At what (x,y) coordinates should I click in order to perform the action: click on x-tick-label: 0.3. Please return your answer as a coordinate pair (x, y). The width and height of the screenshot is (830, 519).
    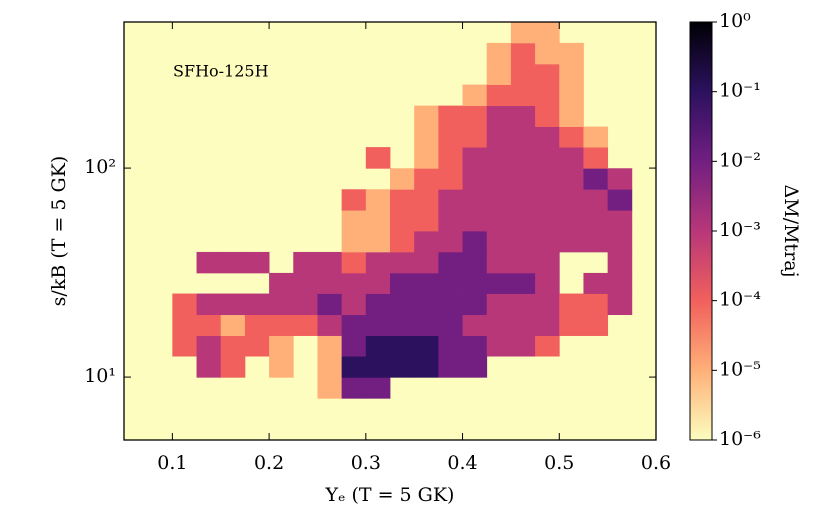
    Looking at the image, I should click on (366, 463).